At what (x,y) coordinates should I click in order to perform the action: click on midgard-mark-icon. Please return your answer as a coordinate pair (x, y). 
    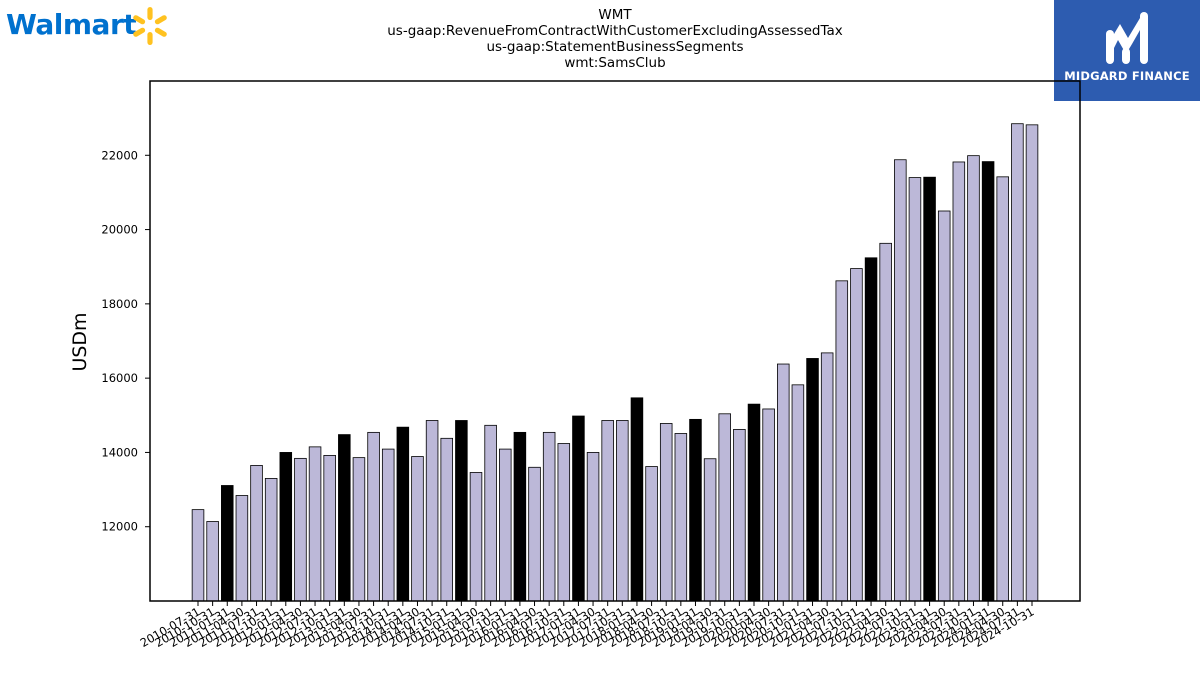
    Looking at the image, I should click on (1127, 38).